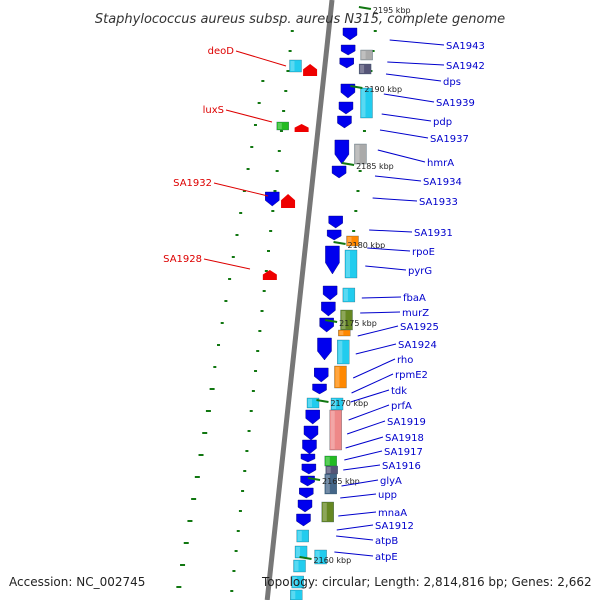  Describe the element at coordinates (406, 422) in the screenshot. I see `gene-label-sa1919: SA1919` at that location.